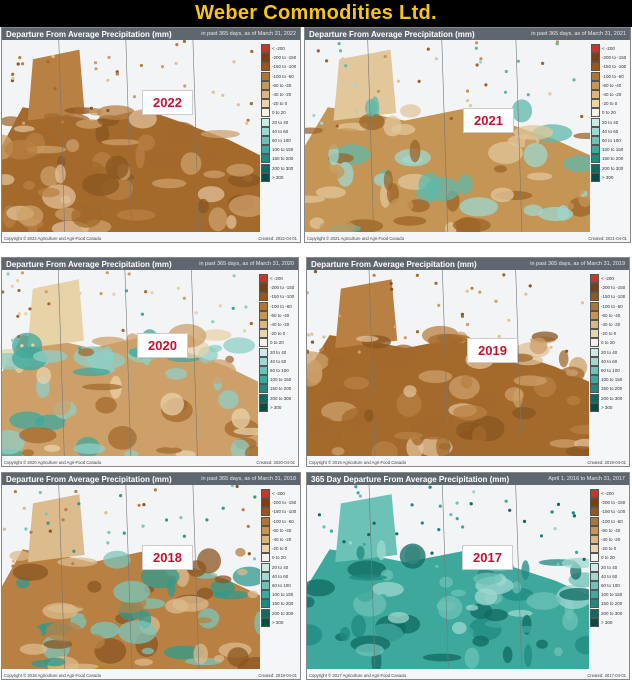 This screenshot has height=682, width=632. Describe the element at coordinates (613, 512) in the screenshot. I see `legend-label: -150 to -100` at that location.